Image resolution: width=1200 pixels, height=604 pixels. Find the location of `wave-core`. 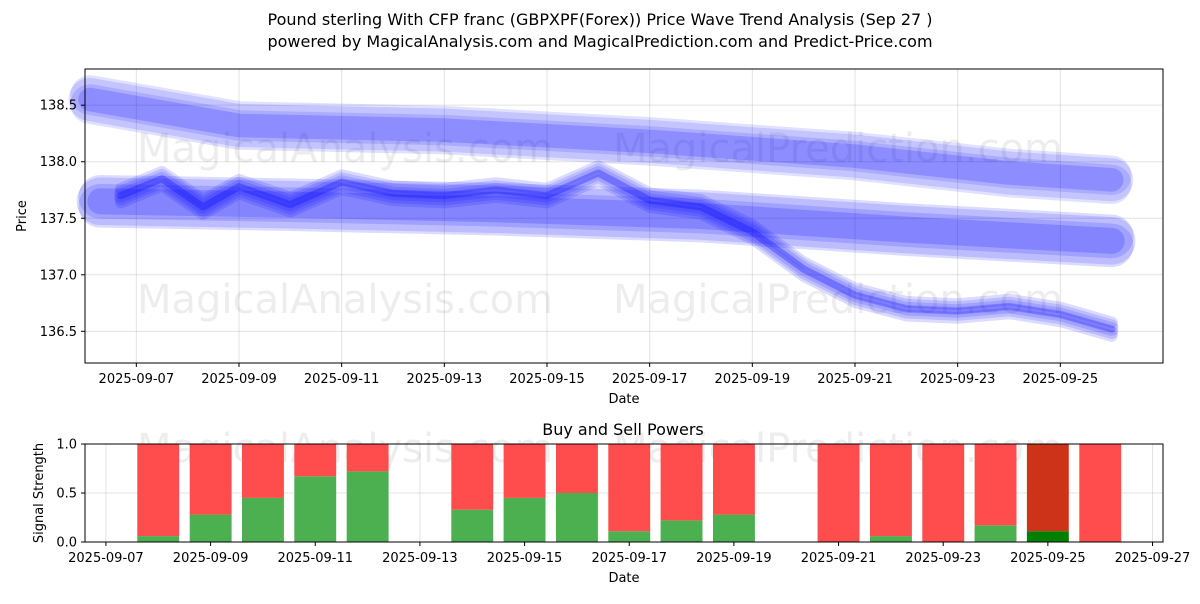

wave-core is located at coordinates (606, 221).